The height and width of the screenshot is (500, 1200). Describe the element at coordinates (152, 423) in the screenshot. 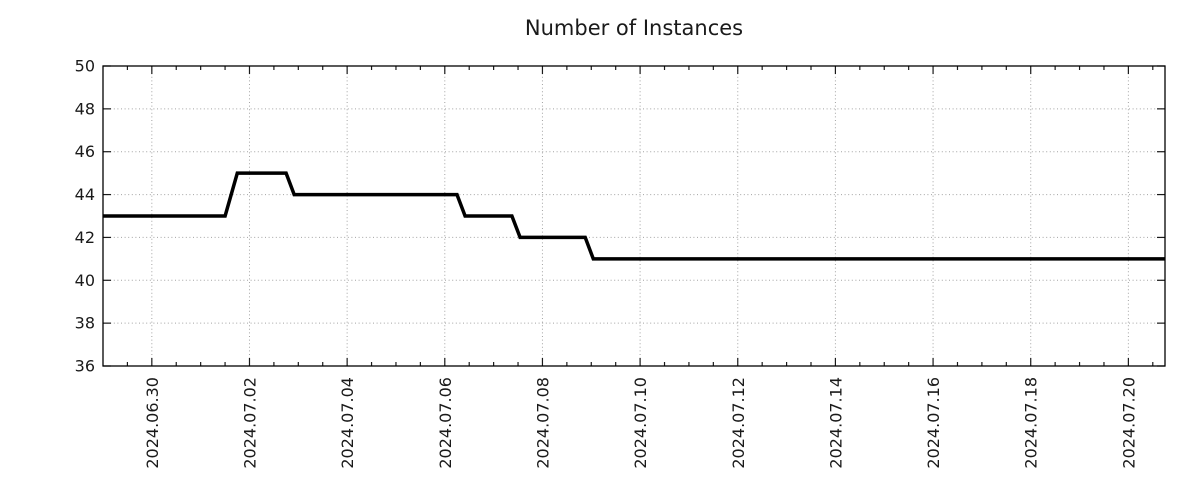

I see `x-tick-label: 2024.06.30` at that location.